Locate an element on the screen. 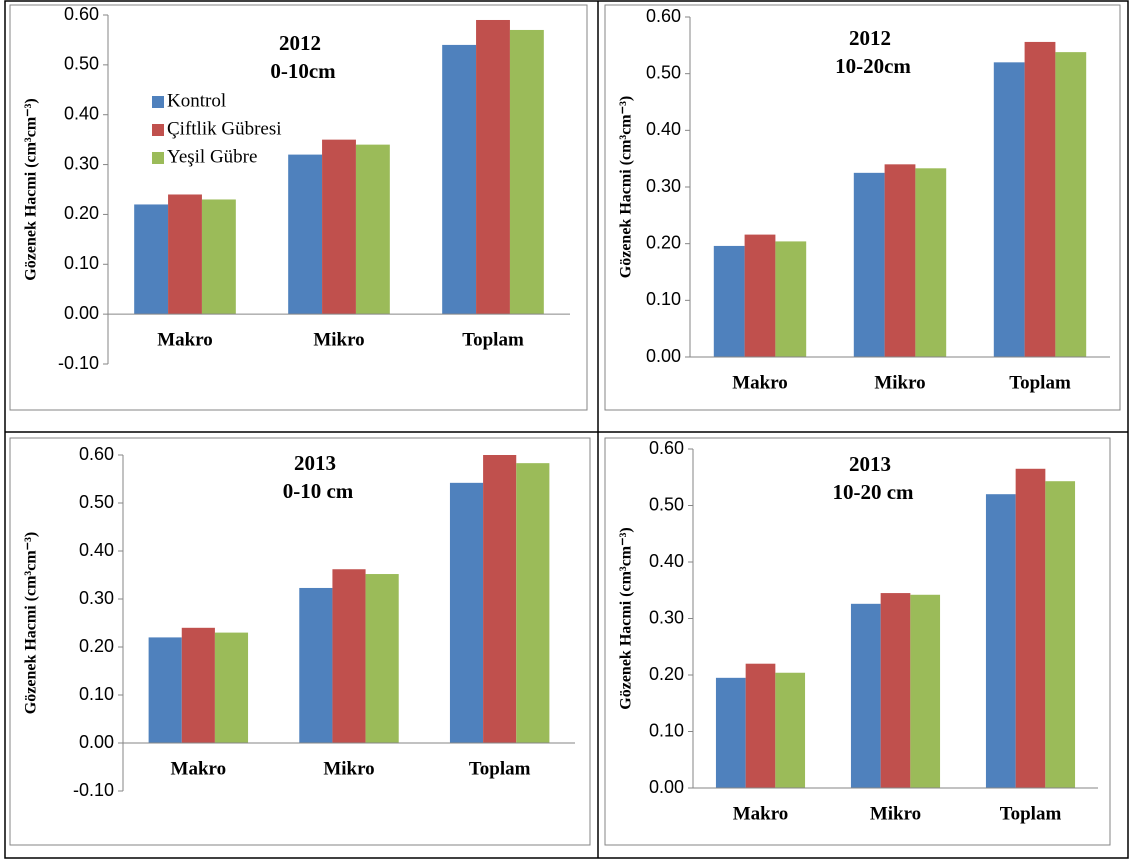 Image resolution: width=1134 pixels, height=863 pixels. chart-subtitle: 0-10cm is located at coordinates (303, 71).